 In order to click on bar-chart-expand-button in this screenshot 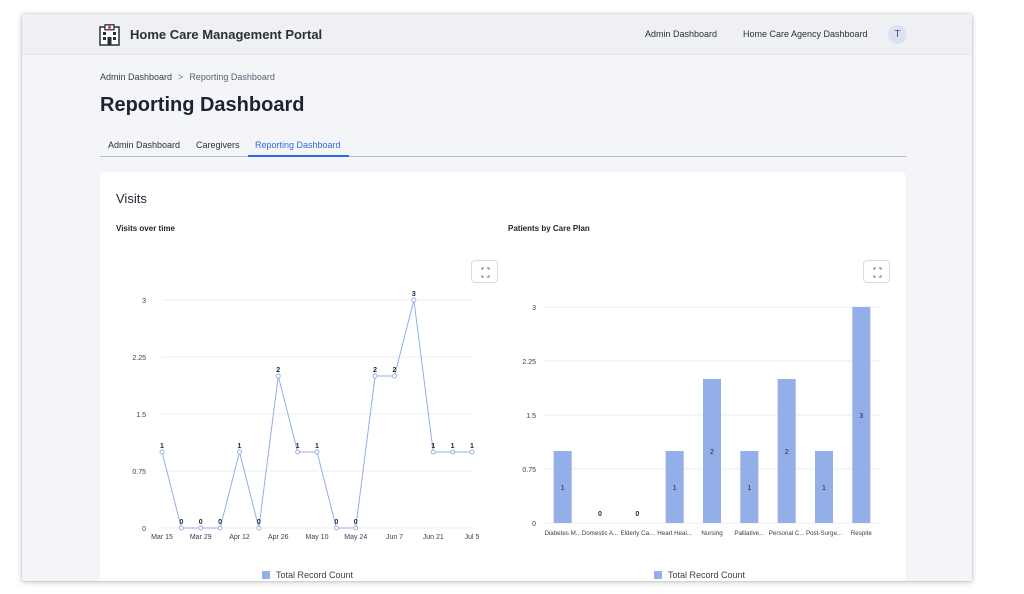, I will do `click(876, 271)`.